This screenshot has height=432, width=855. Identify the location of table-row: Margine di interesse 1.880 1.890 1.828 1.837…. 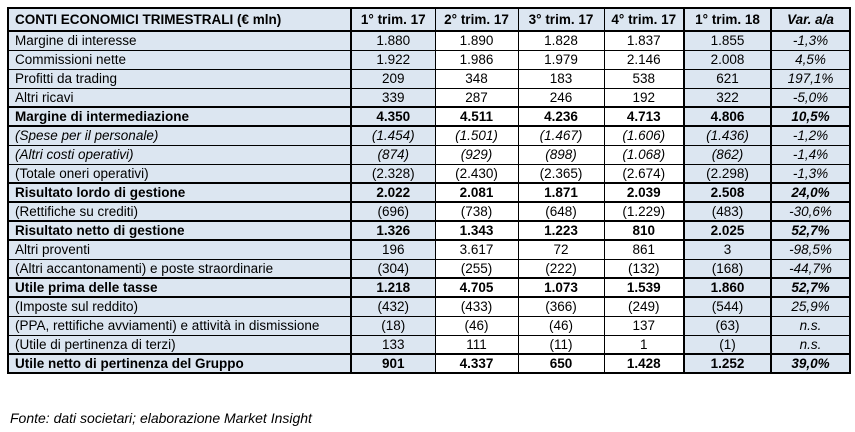
(429, 40).